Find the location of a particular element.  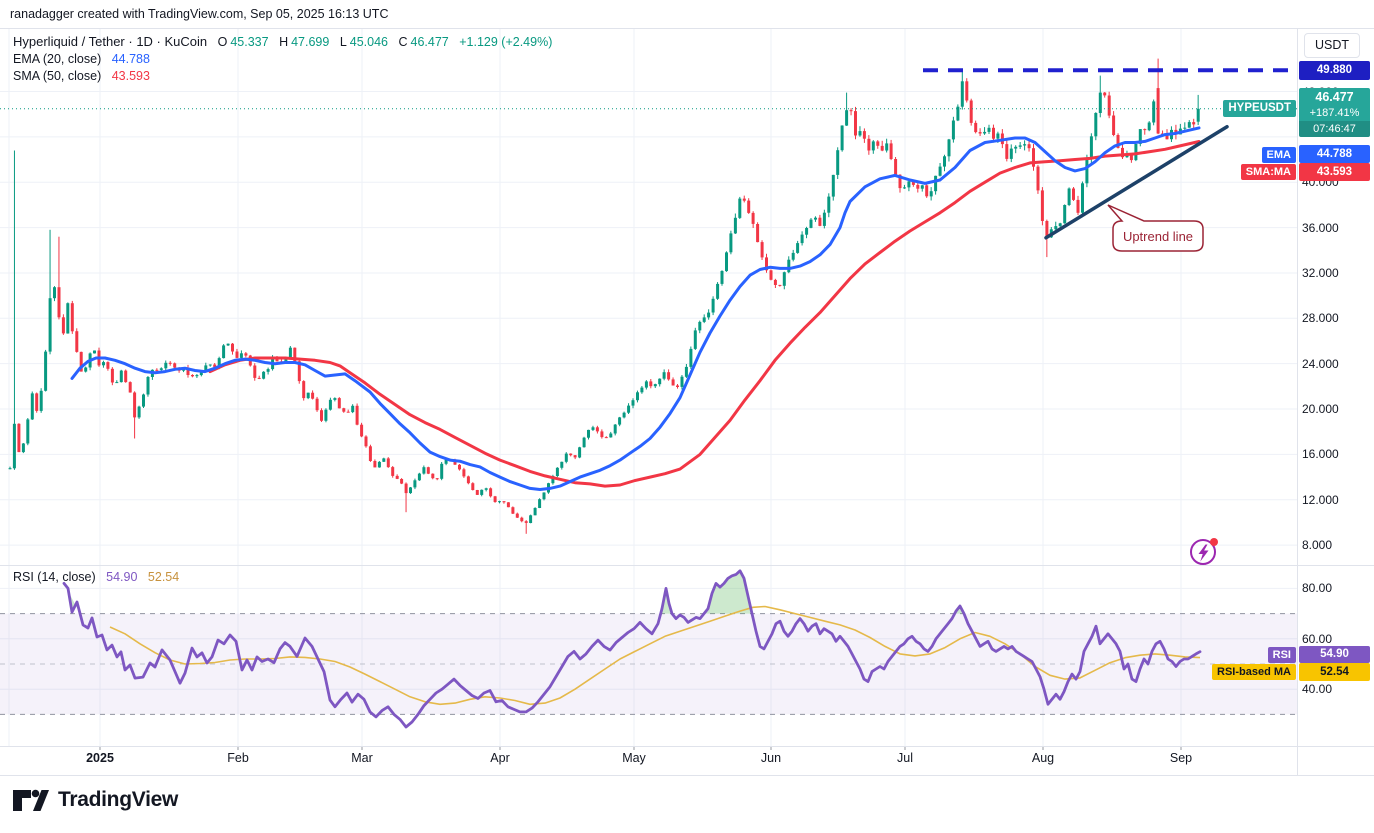

symbol-title: Hyperliquid / Tether · 1D · KuCoin is located at coordinates (110, 41).